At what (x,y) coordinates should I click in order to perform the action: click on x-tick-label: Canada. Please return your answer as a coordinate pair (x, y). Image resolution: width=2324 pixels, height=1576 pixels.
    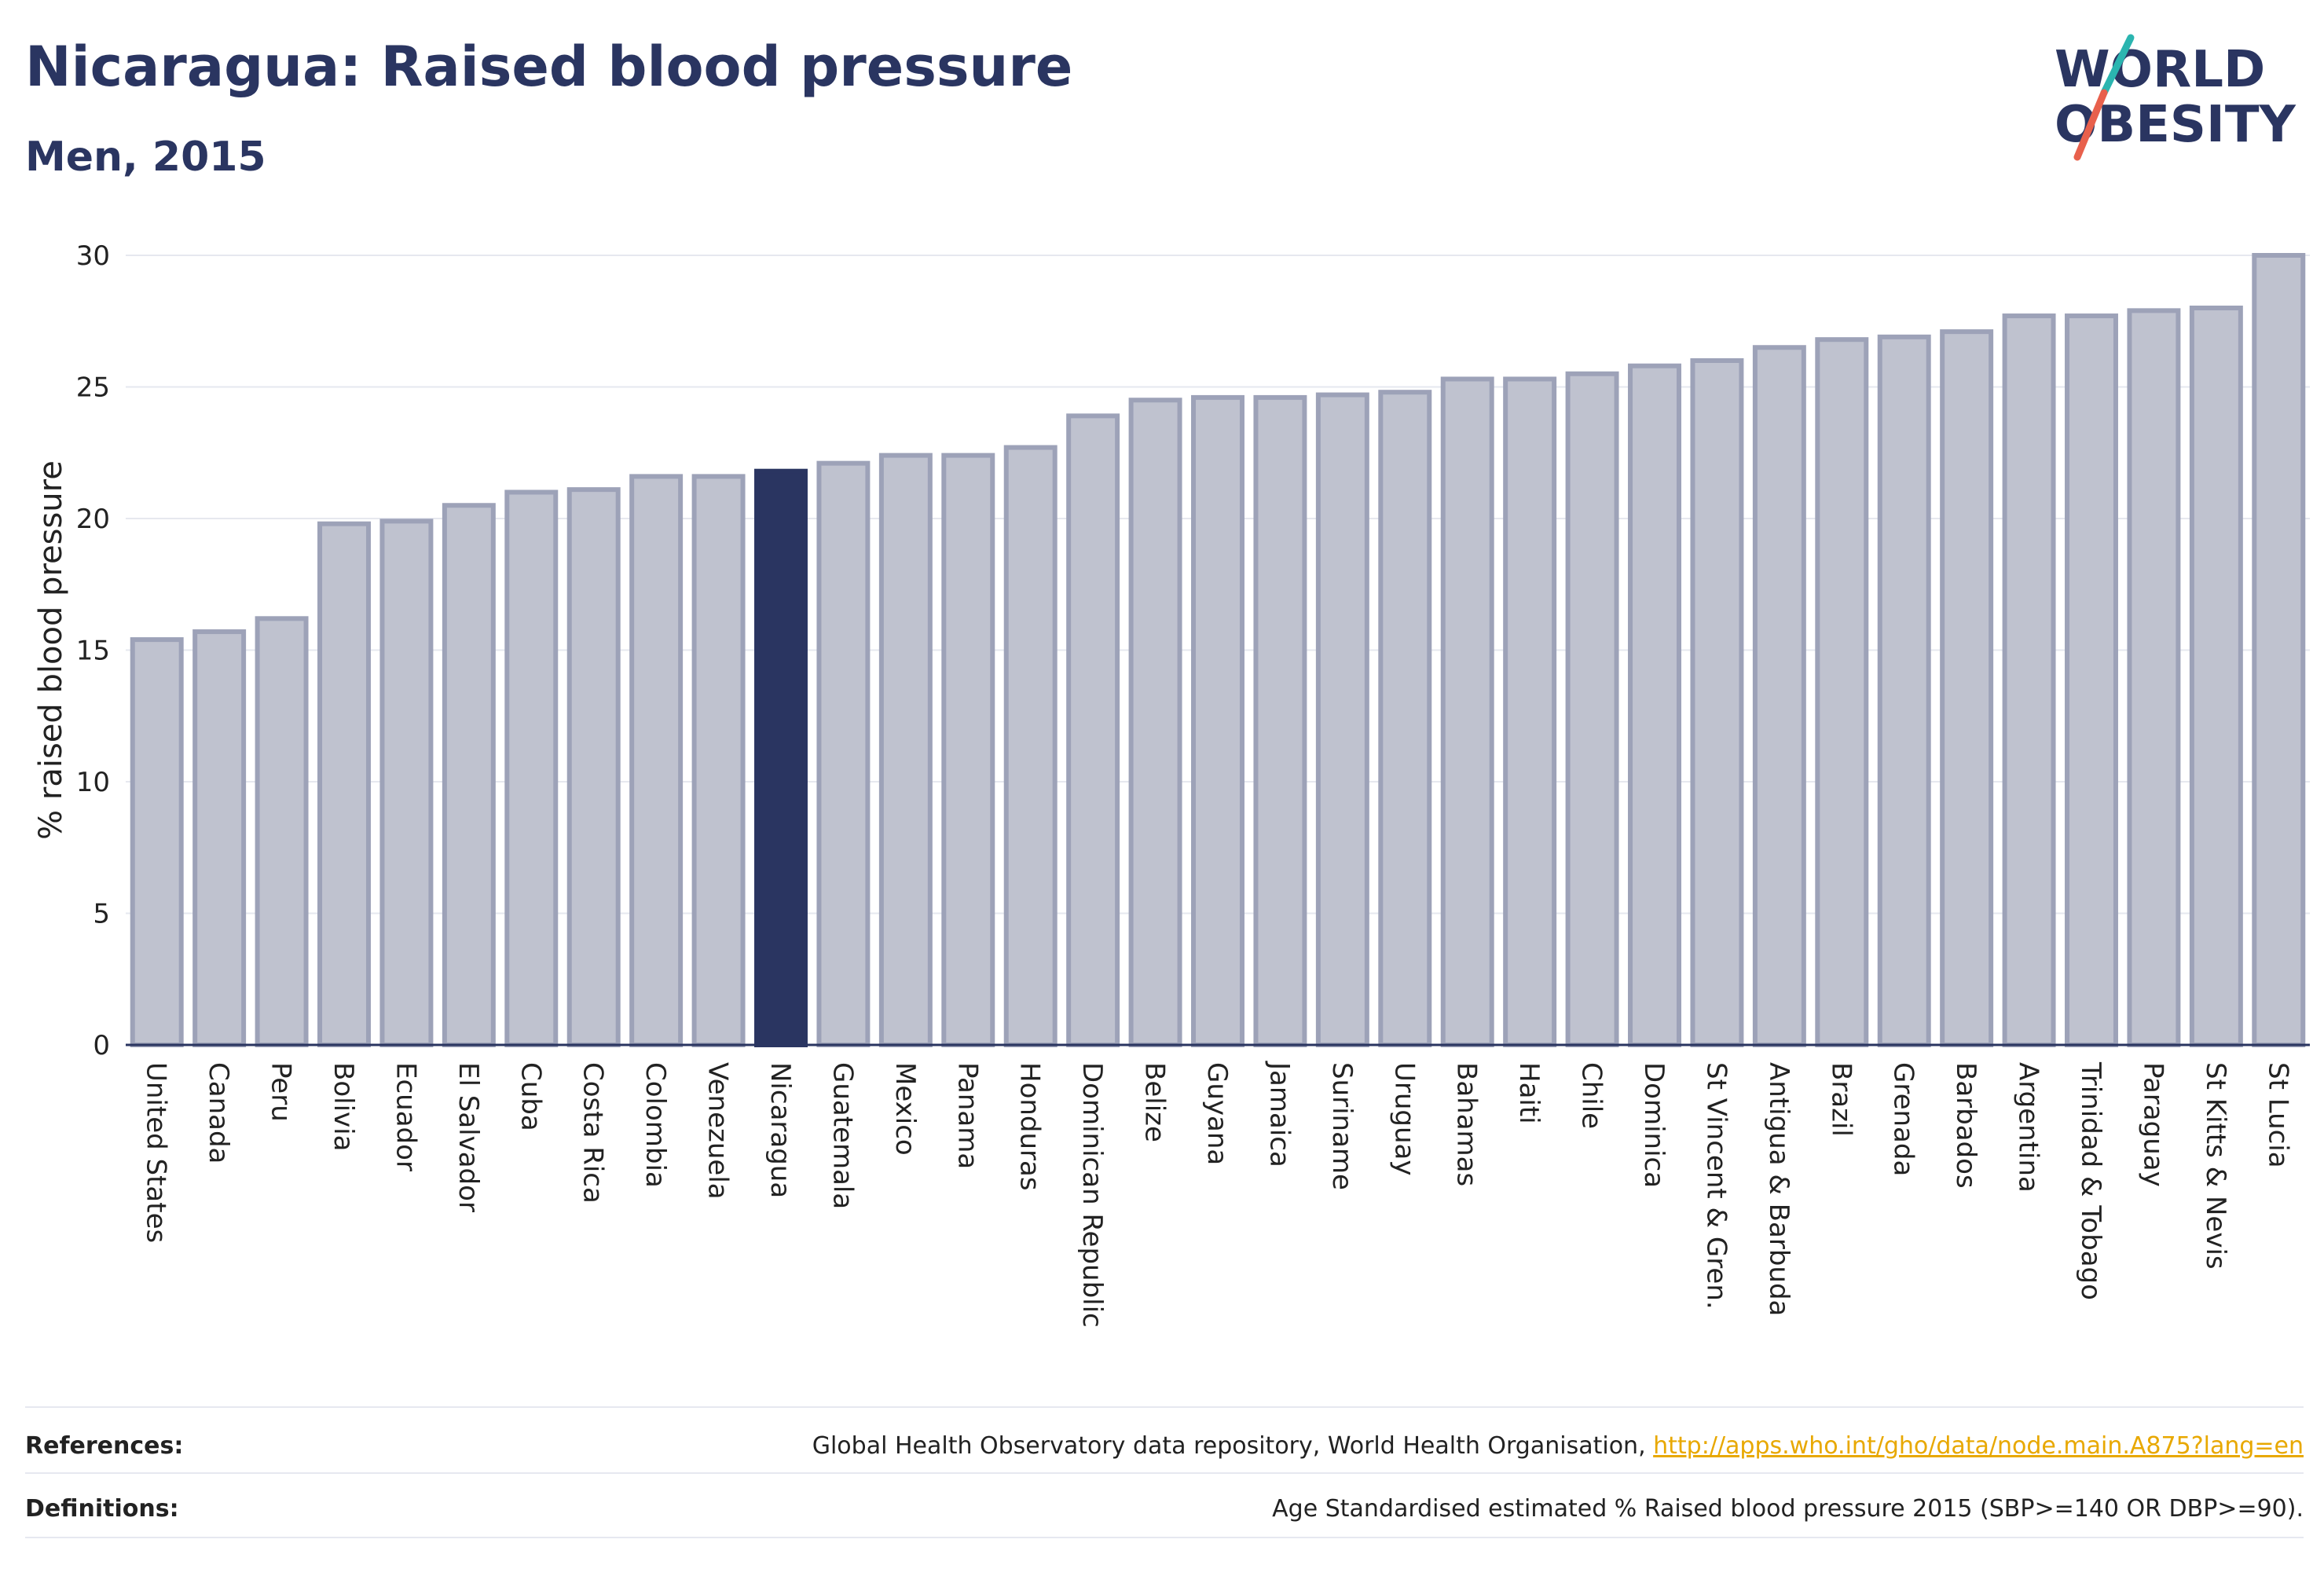
    Looking at the image, I should click on (218, 1113).